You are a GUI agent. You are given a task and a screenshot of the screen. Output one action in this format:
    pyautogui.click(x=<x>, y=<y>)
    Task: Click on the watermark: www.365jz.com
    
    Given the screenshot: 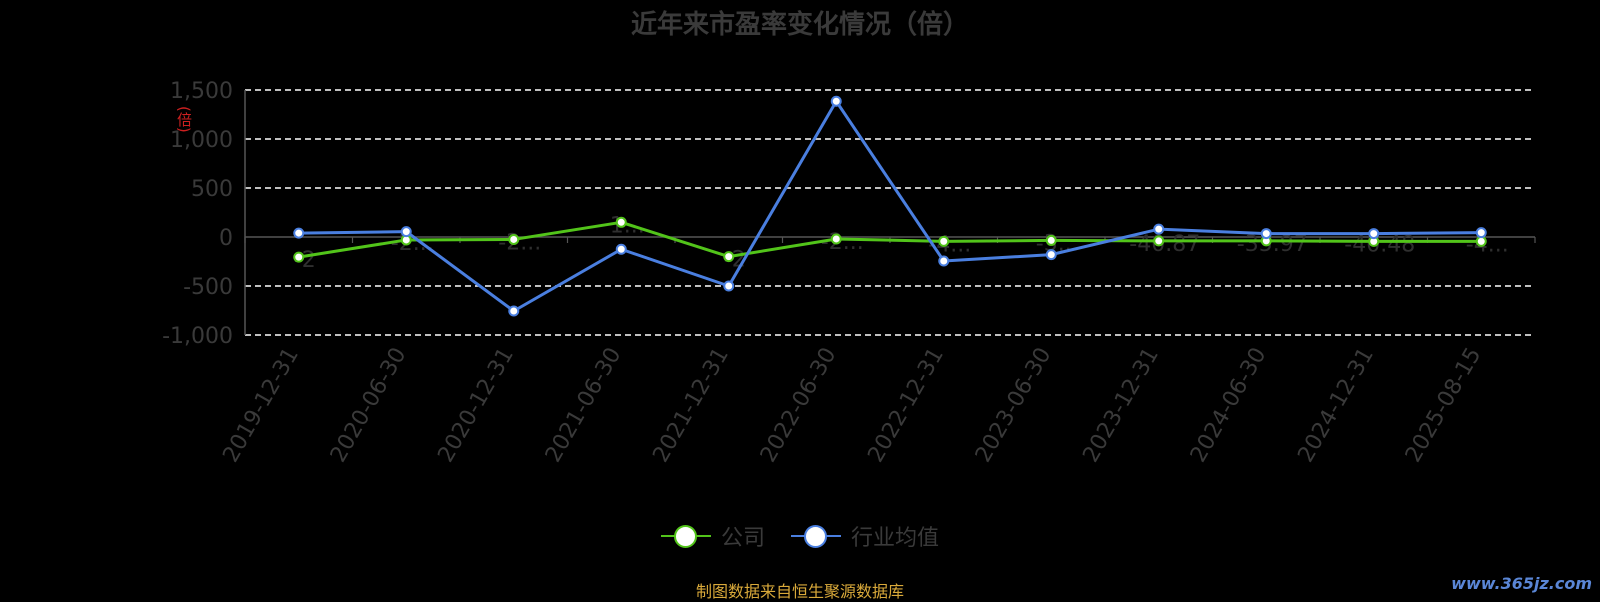 What is the action you would take?
    pyautogui.click(x=1521, y=583)
    